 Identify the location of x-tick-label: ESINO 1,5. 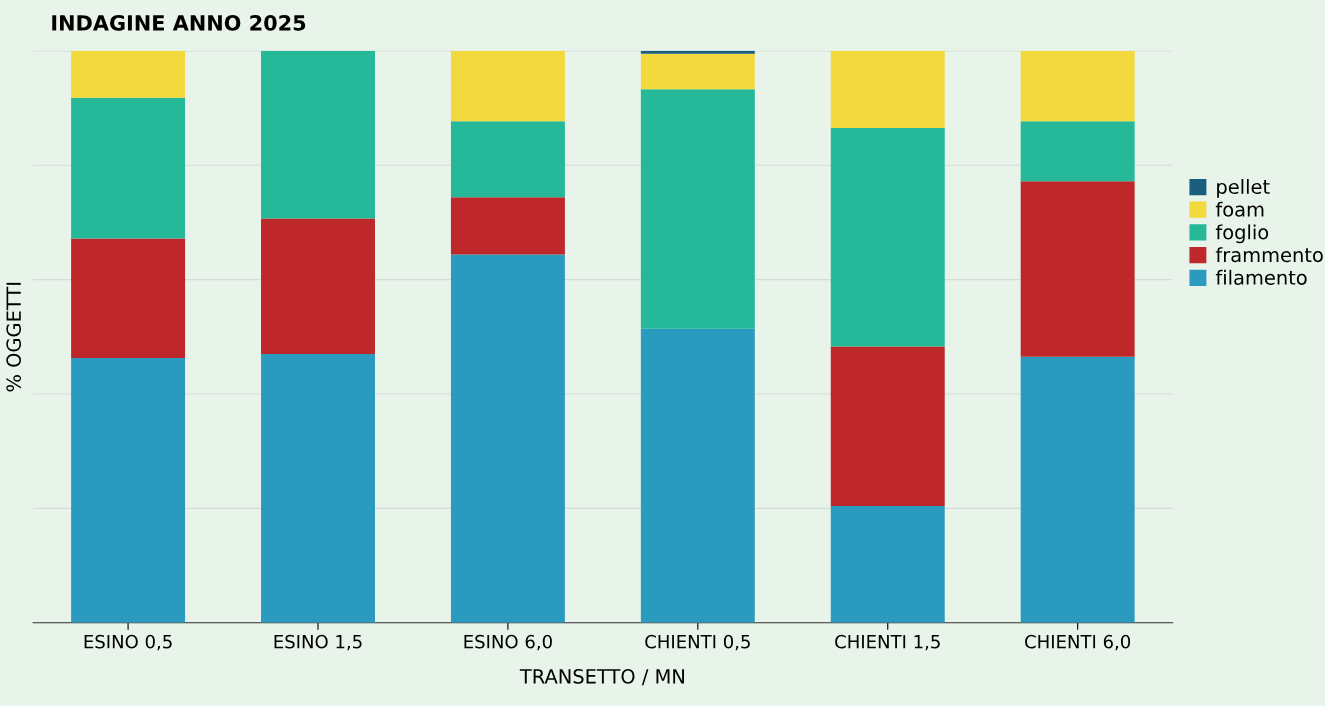
(318, 642).